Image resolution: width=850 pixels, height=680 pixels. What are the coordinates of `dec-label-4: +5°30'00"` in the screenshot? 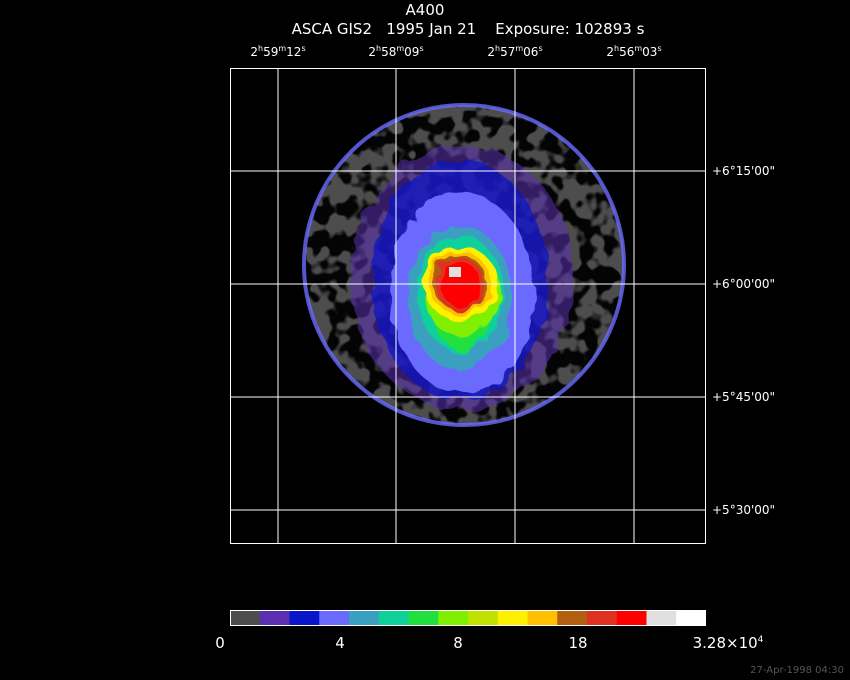 It's located at (744, 510).